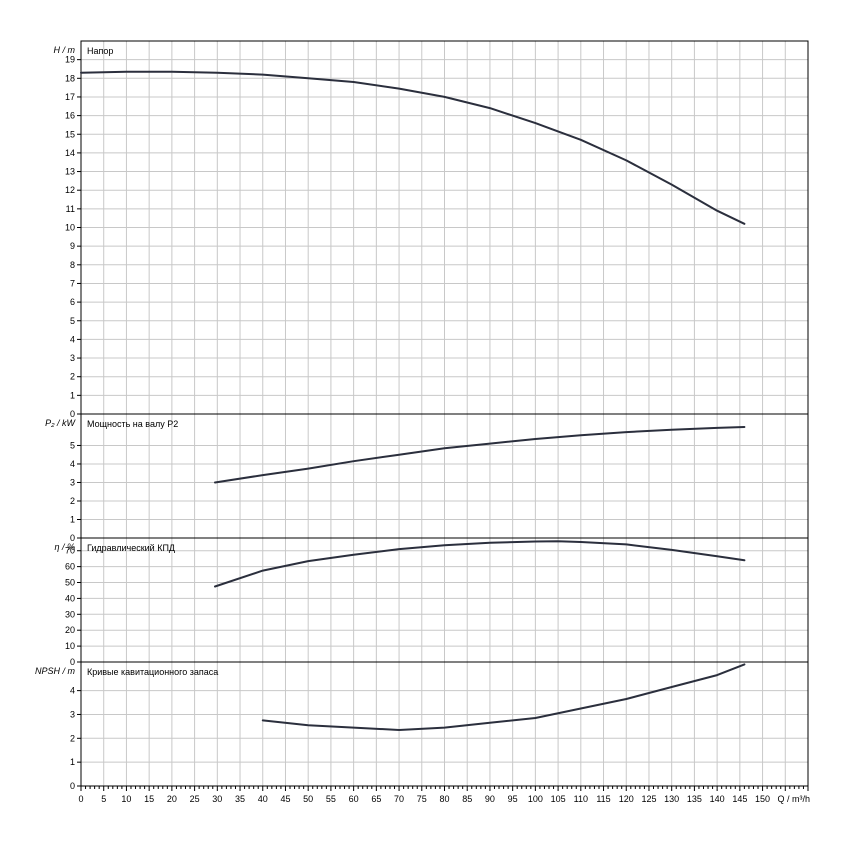 This screenshot has width=850, height=855. I want to click on npsh-ytick-label: 0, so click(72, 786).